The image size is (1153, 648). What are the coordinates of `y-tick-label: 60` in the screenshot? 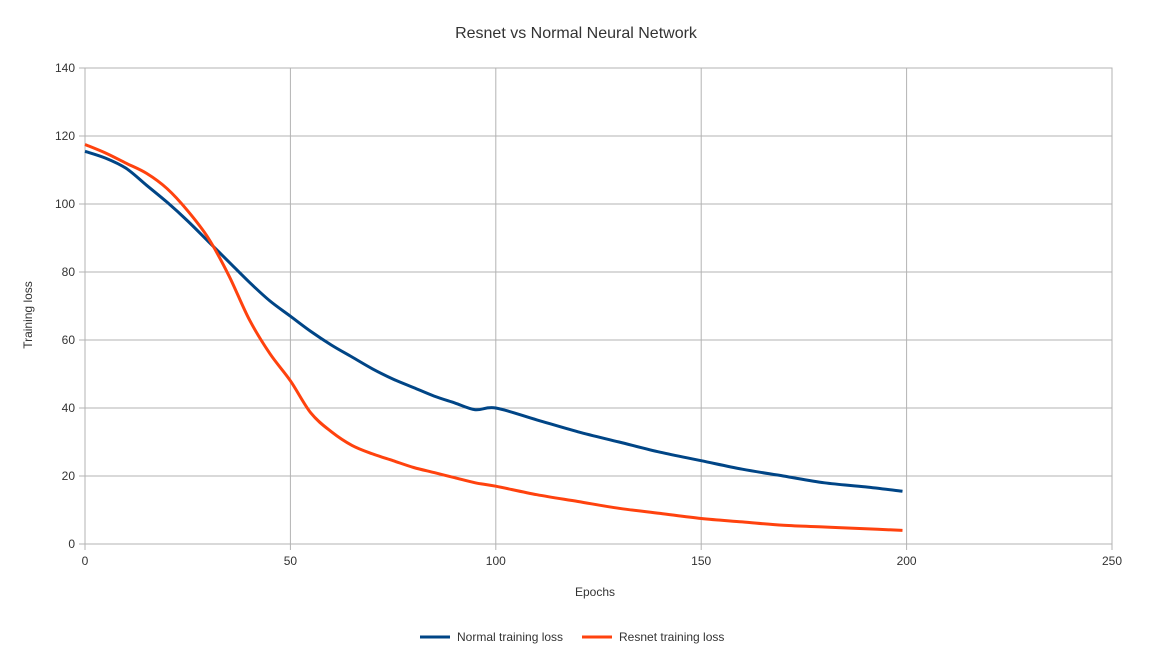 It's located at (69, 340).